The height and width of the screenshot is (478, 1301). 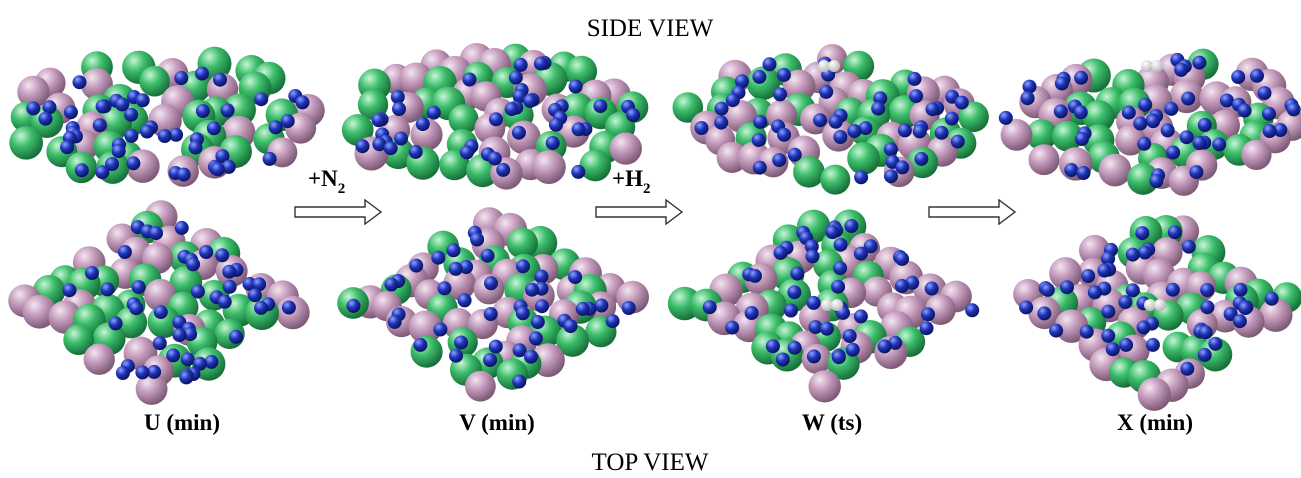 I want to click on step-label: V (min), so click(x=497, y=422).